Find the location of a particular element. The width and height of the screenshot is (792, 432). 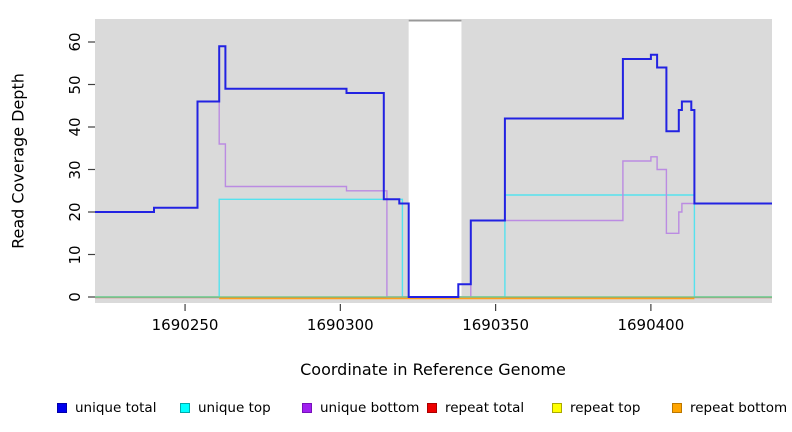

legend-item-repeat-total: repeat total is located at coordinates (475, 408).